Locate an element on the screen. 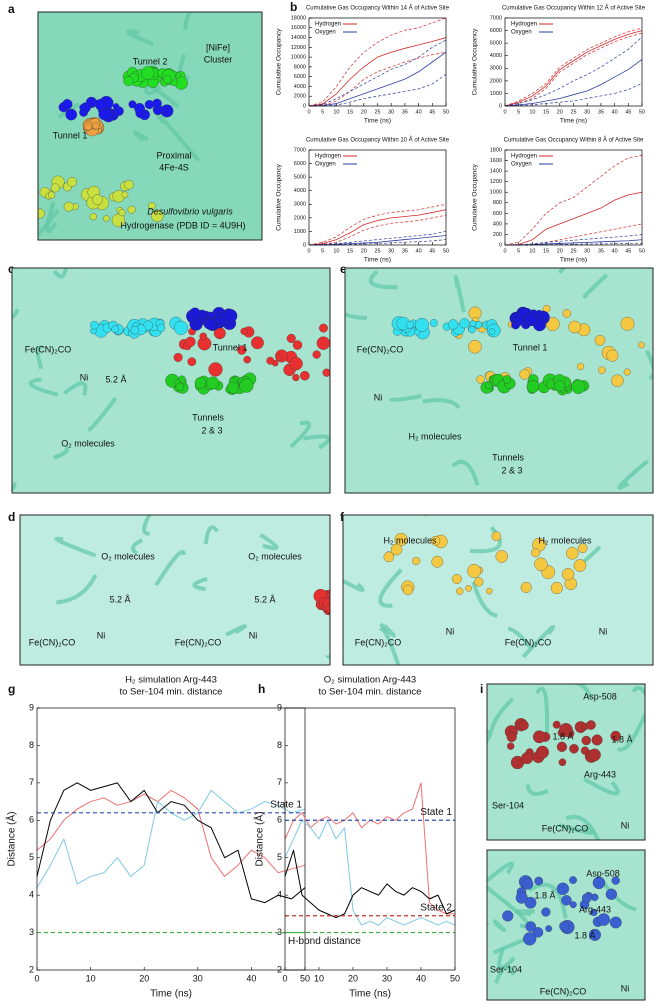 This screenshot has width=655, height=1006. series-lower is located at coordinates (573, 95).